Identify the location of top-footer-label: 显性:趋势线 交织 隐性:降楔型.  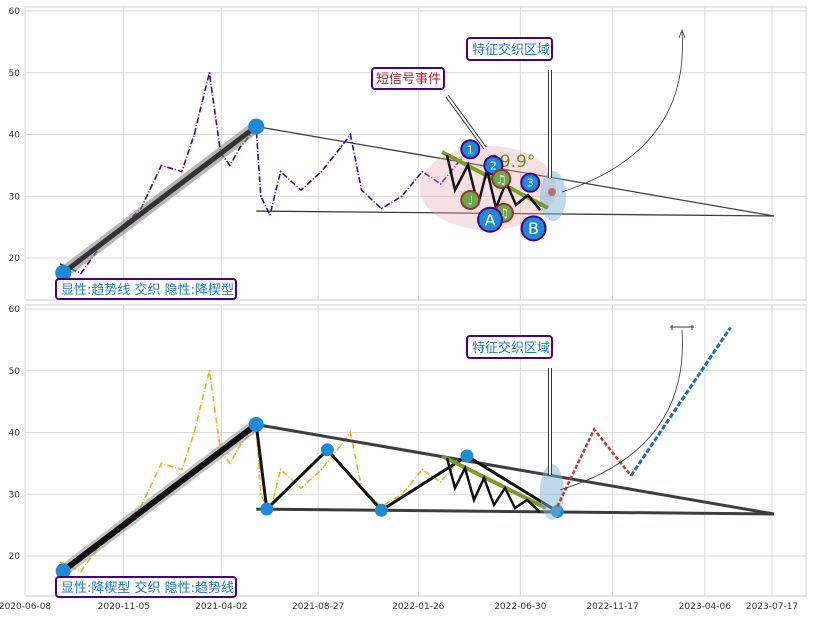
(146, 289).